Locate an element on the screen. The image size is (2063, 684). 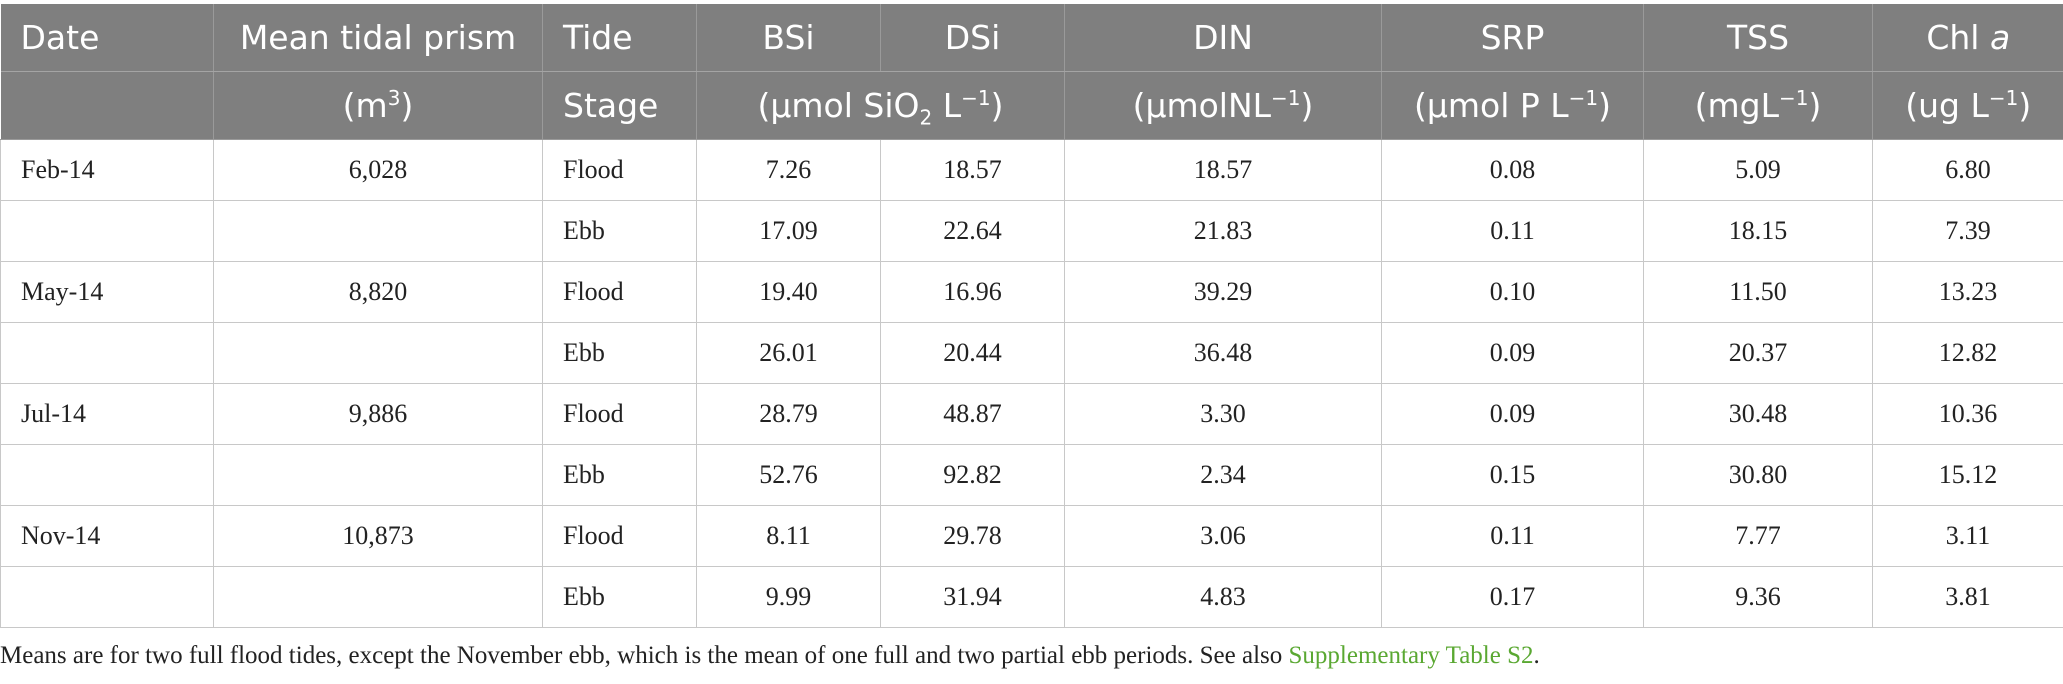
header-chl-label: Chl is located at coordinates (1958, 37).